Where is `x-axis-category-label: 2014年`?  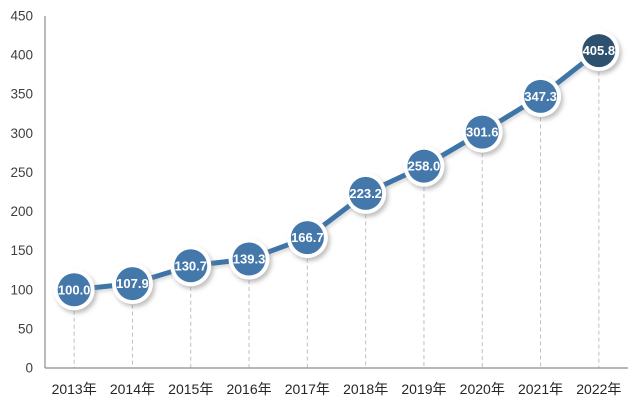 x-axis-category-label: 2014年 is located at coordinates (132, 389).